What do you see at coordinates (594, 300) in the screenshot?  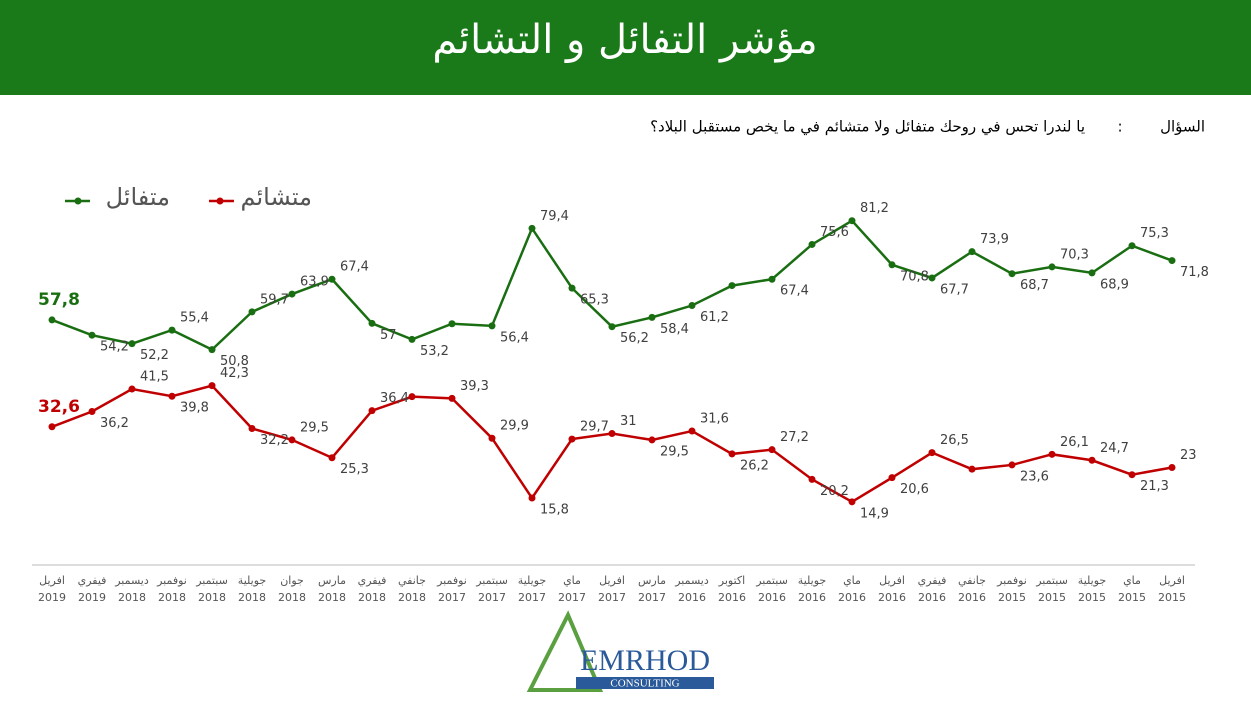 I see `value-label: 65,3` at bounding box center [594, 300].